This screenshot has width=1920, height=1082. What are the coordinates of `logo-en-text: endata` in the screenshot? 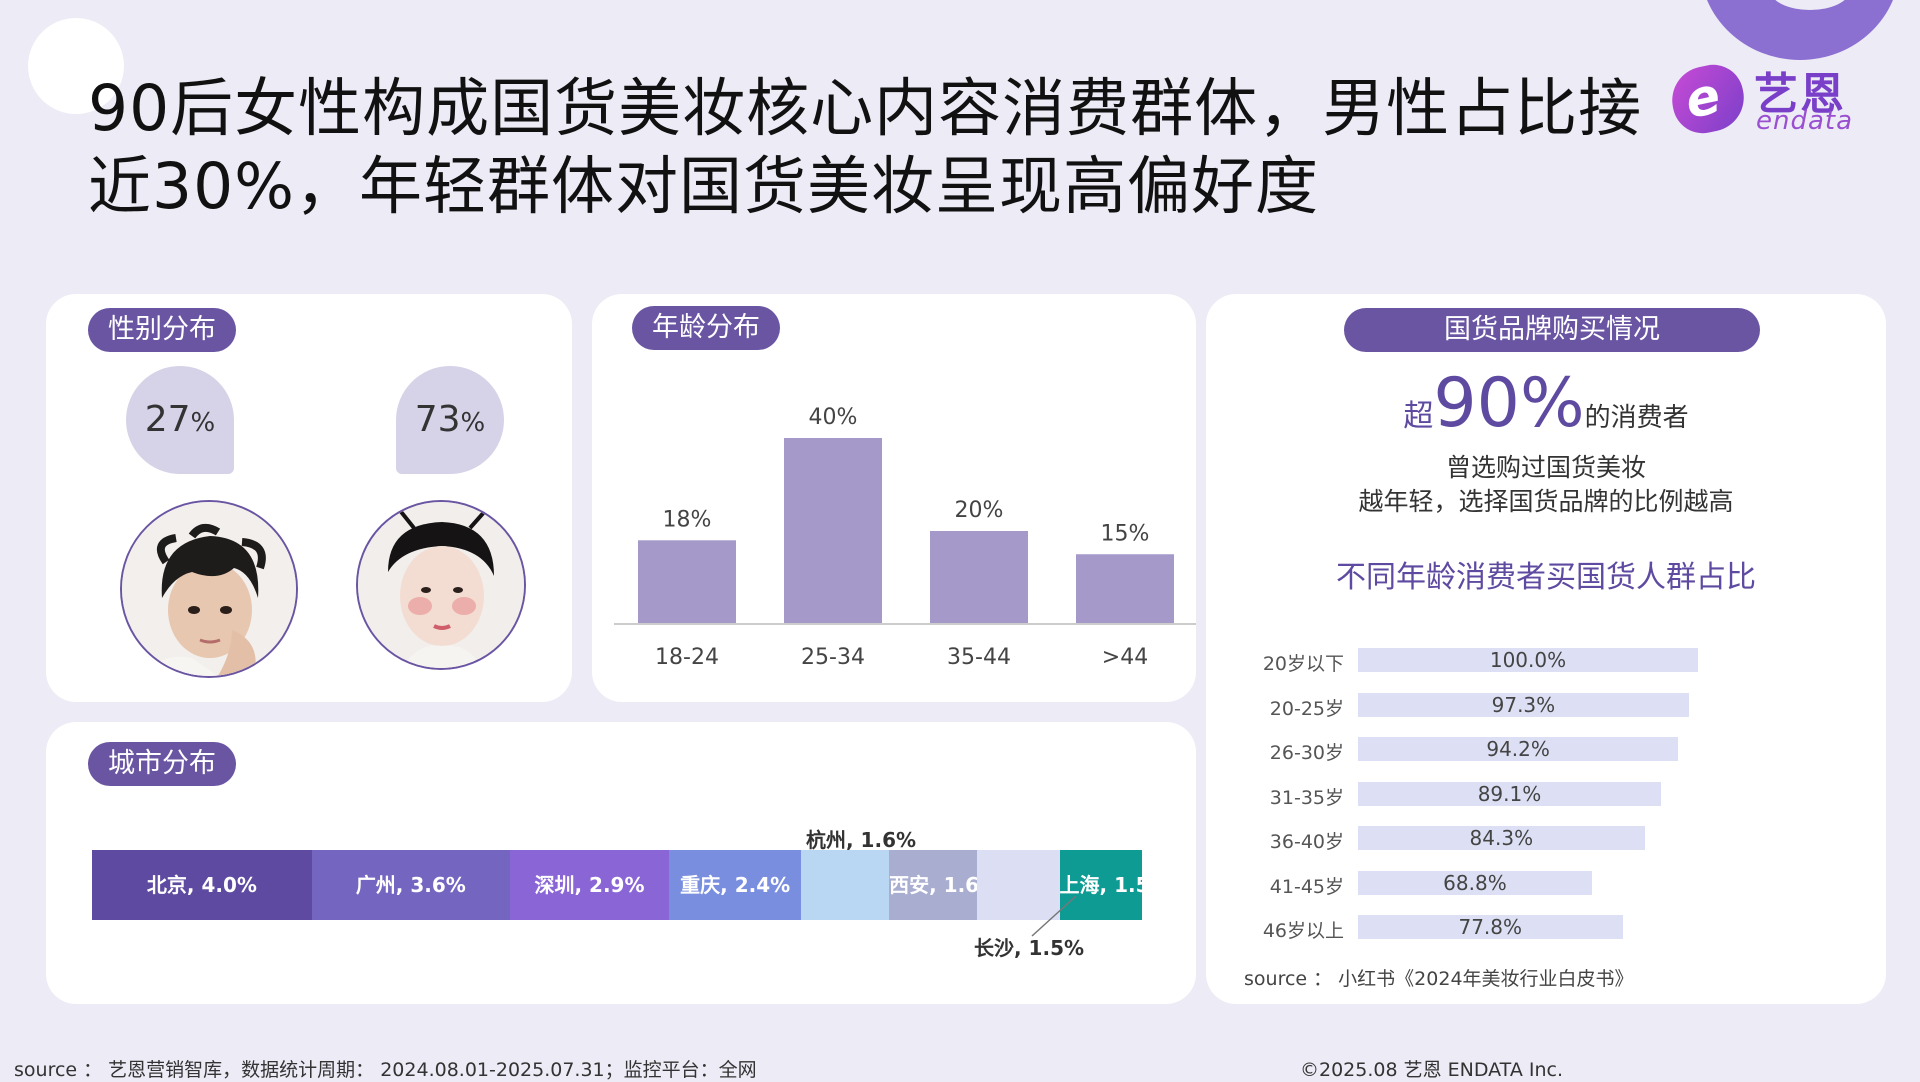 It's located at (1805, 121).